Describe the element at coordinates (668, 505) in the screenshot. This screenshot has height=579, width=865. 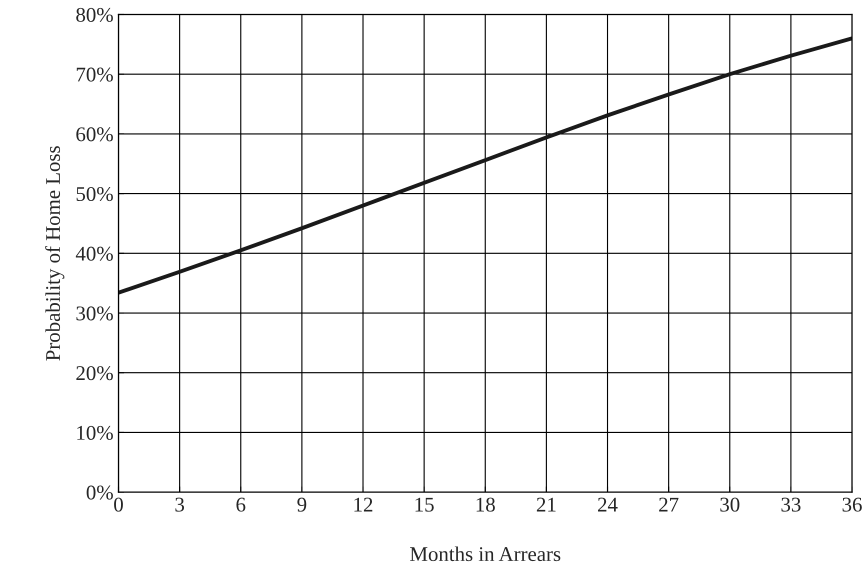
I see `x-tick-label: 27` at that location.